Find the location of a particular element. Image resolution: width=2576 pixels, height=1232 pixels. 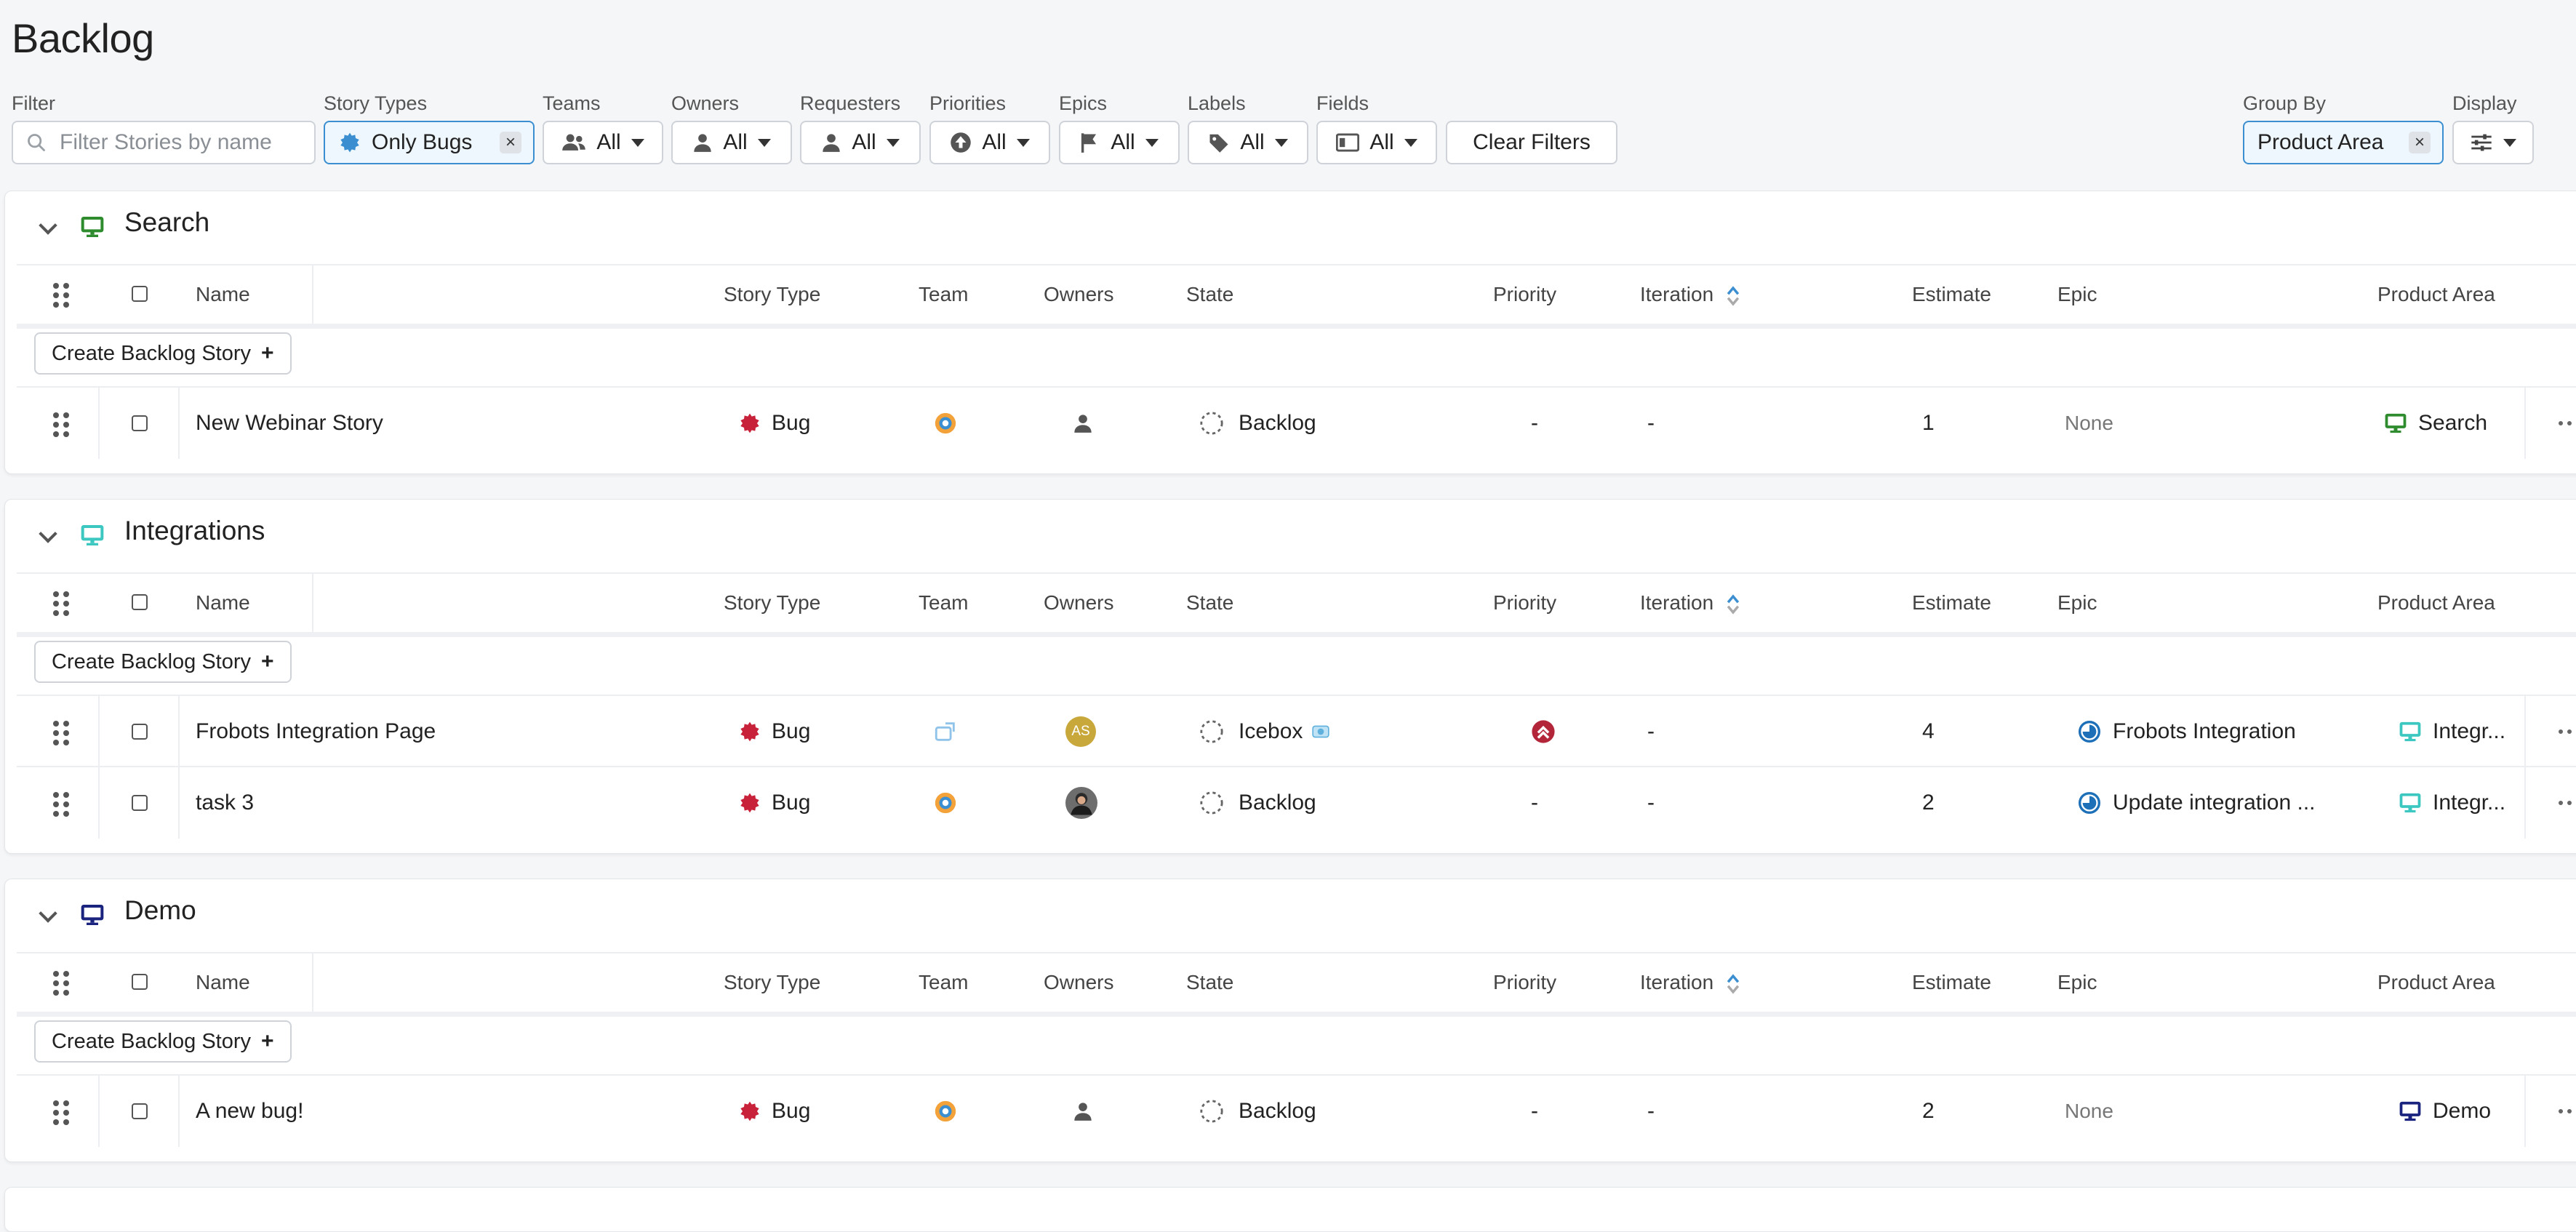

owner-cell: AS is located at coordinates (1080, 731).